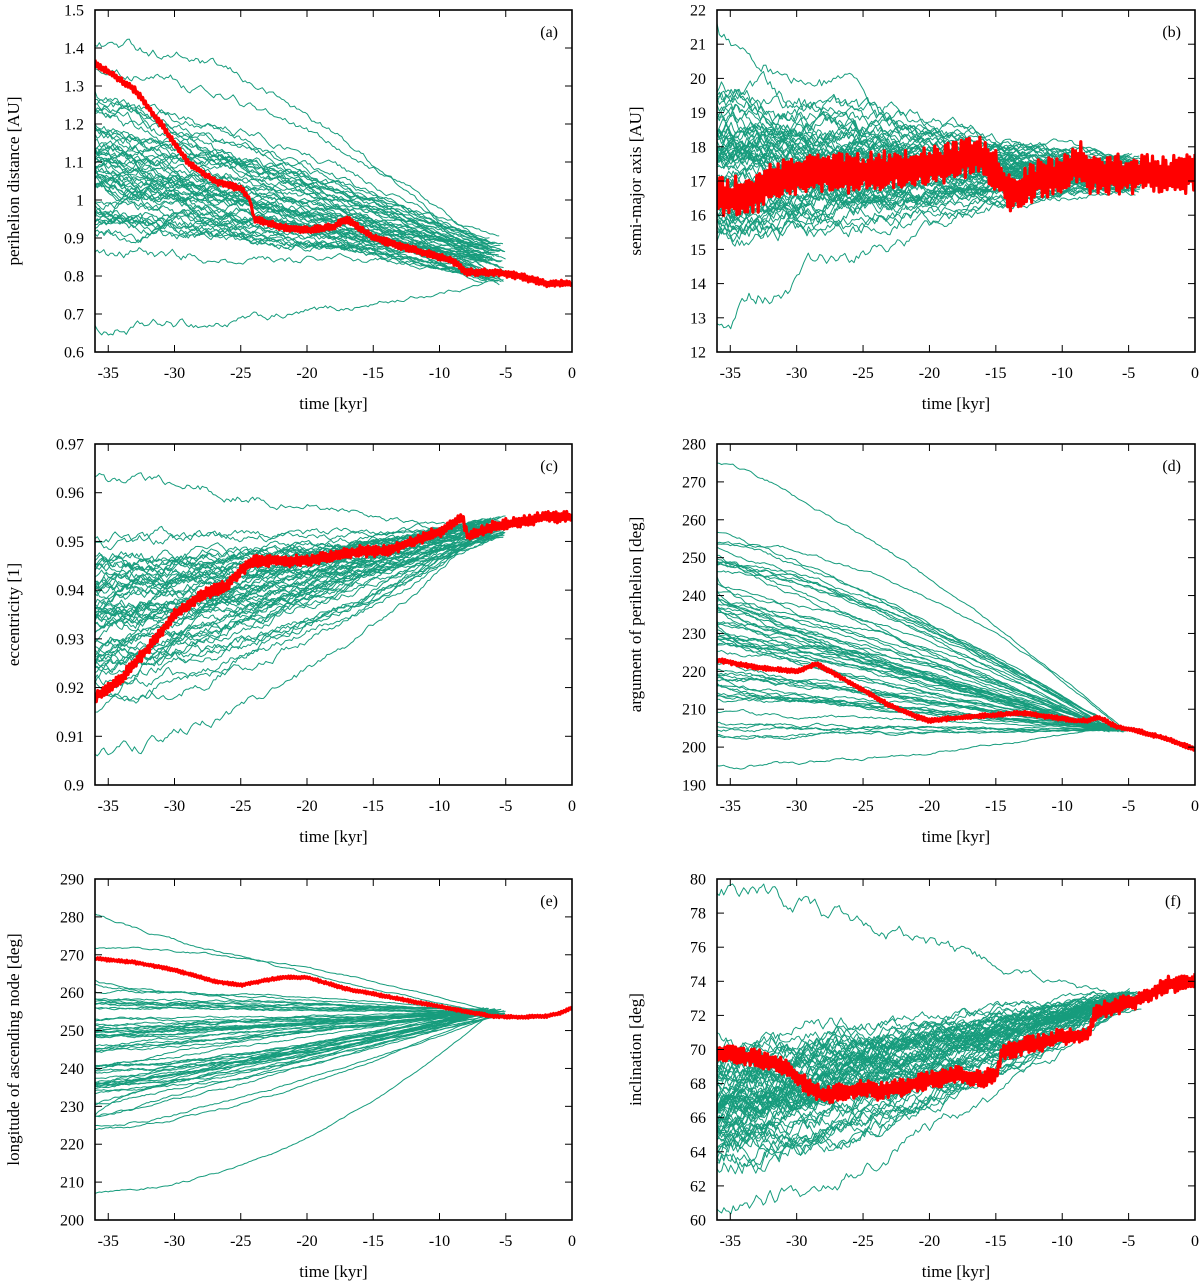 This screenshot has width=1200, height=1284. What do you see at coordinates (74, 11) in the screenshot?
I see `y-tick-label: 1.5` at bounding box center [74, 11].